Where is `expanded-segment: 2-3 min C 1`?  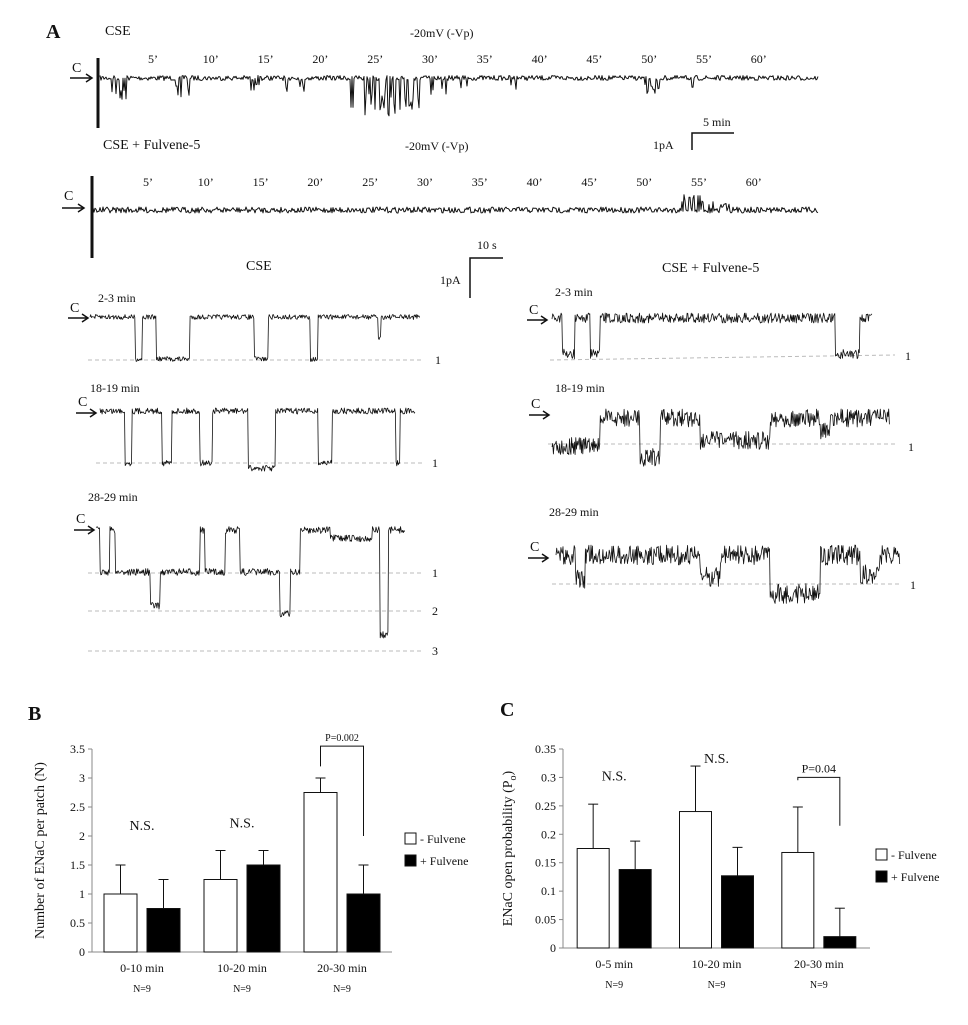
expanded-segment: 2-3 min C 1 is located at coordinates (254, 329).